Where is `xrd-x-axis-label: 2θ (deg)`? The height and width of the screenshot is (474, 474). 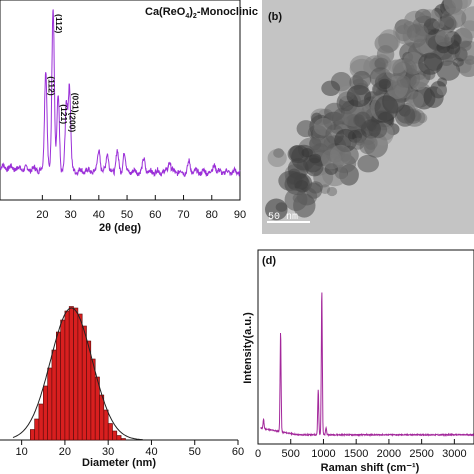
xrd-x-axis-label: 2θ (deg) is located at coordinates (120, 228).